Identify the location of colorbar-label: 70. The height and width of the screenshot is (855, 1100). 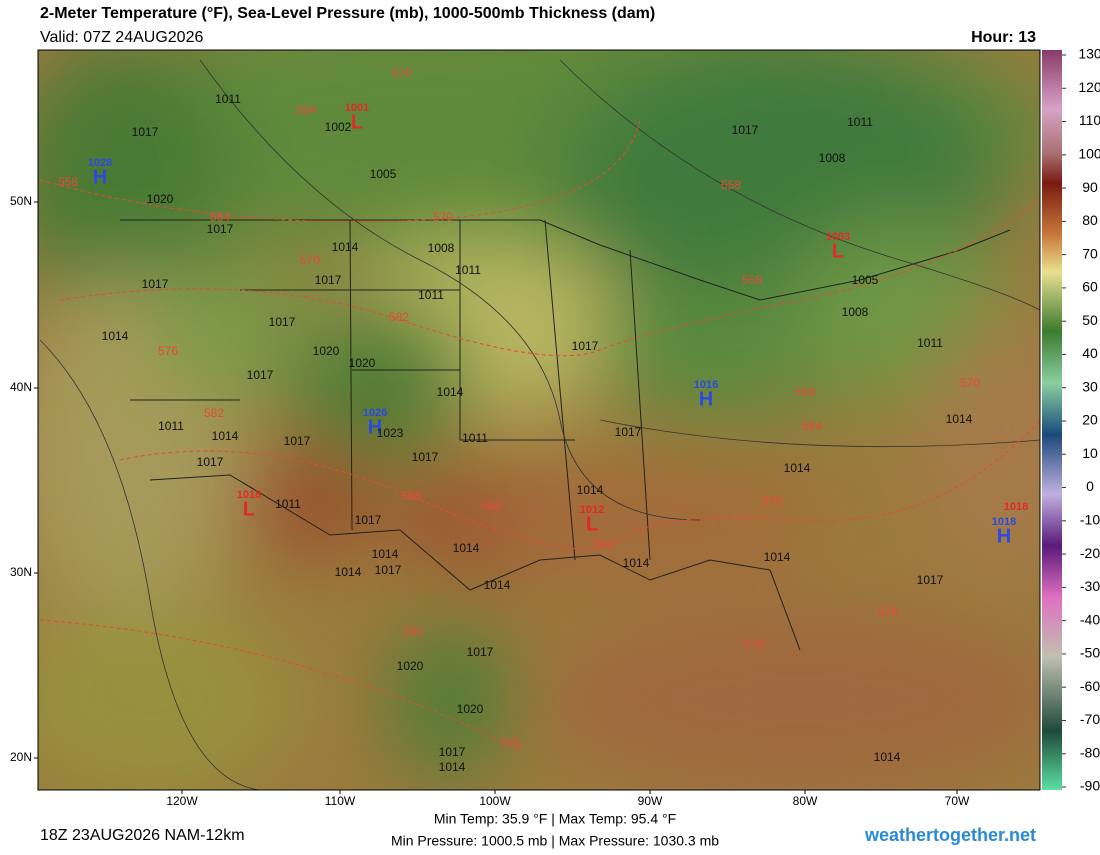
(1090, 253).